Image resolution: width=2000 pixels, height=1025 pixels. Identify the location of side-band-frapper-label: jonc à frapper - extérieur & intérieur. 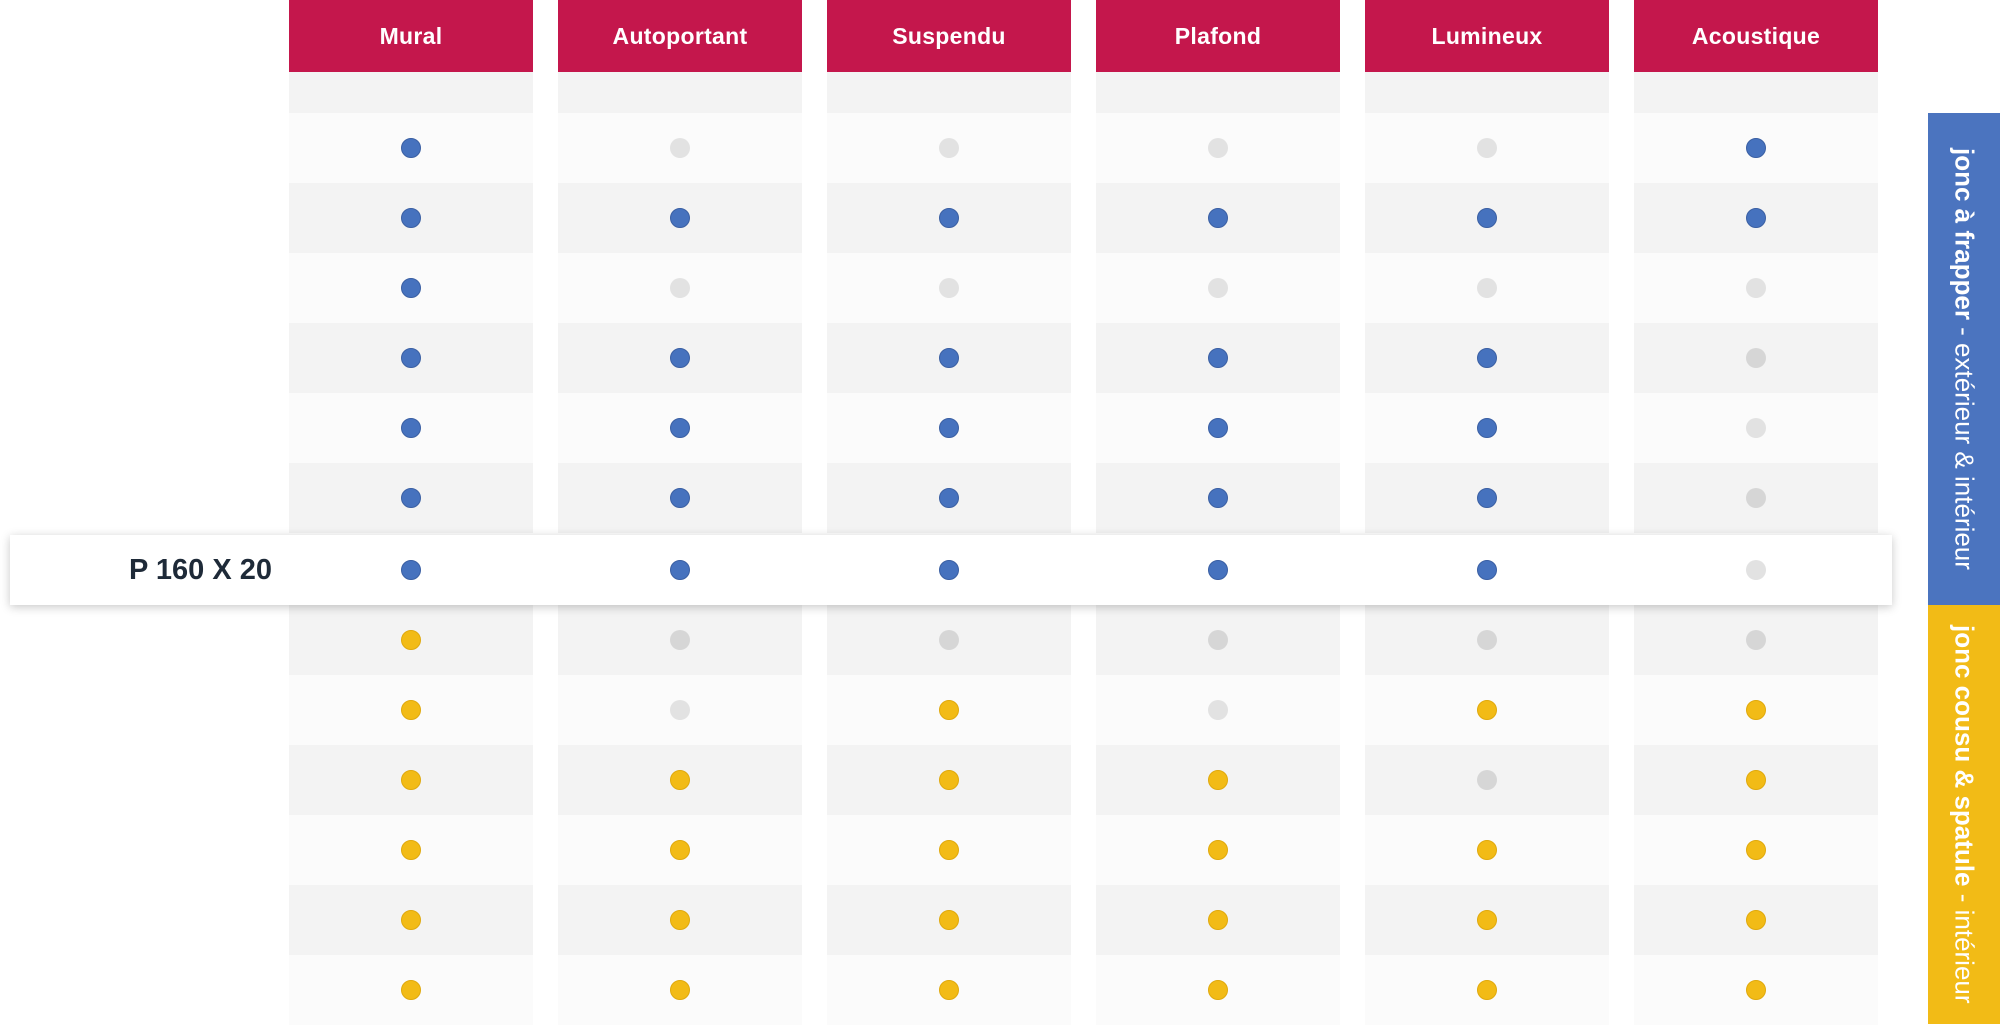
(1964, 359).